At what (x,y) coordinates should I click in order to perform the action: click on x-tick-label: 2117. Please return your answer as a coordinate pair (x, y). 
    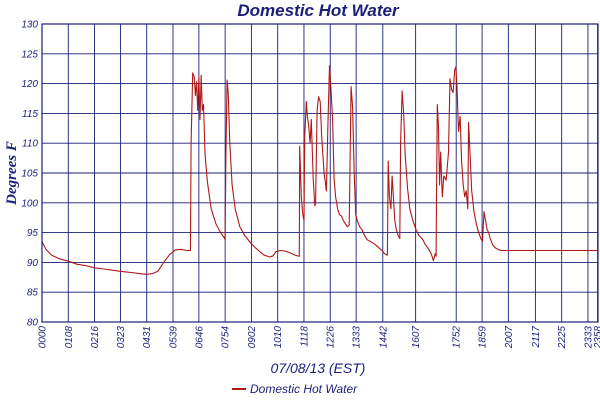
    Looking at the image, I should click on (536, 337).